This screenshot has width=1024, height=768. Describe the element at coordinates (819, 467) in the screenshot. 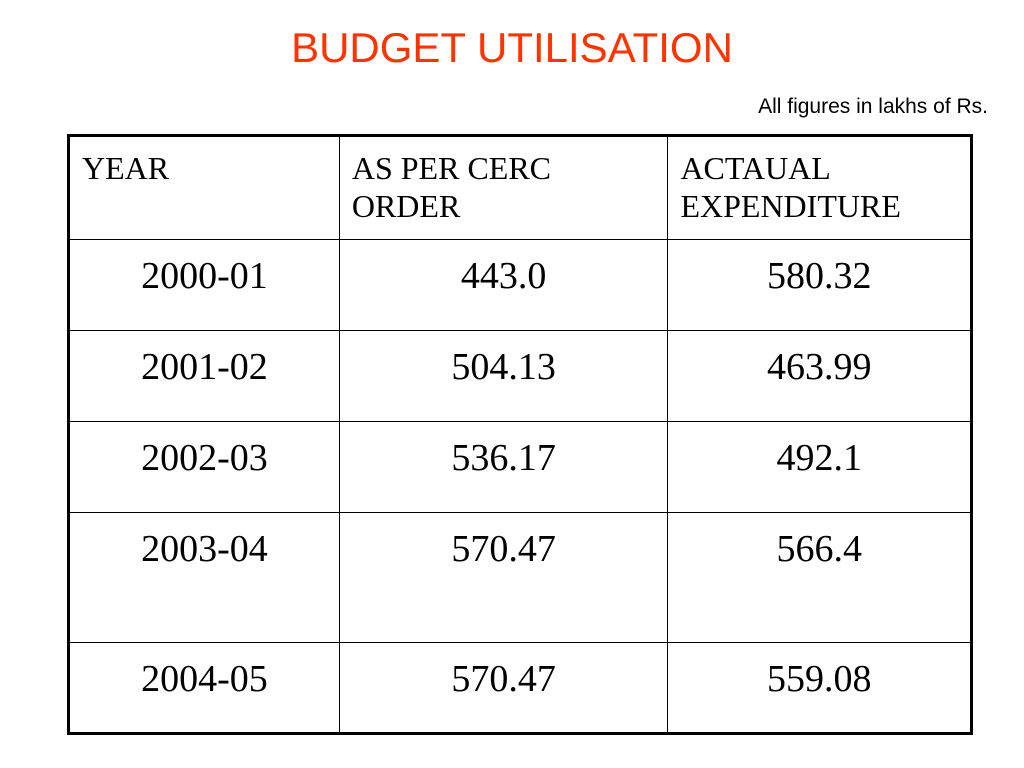

I see `cell-actual-expenditure: 492.1` at that location.